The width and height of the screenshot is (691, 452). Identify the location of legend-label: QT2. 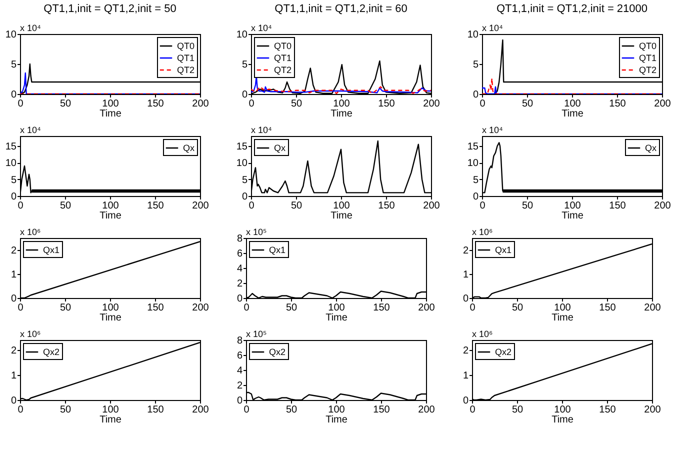
(283, 70).